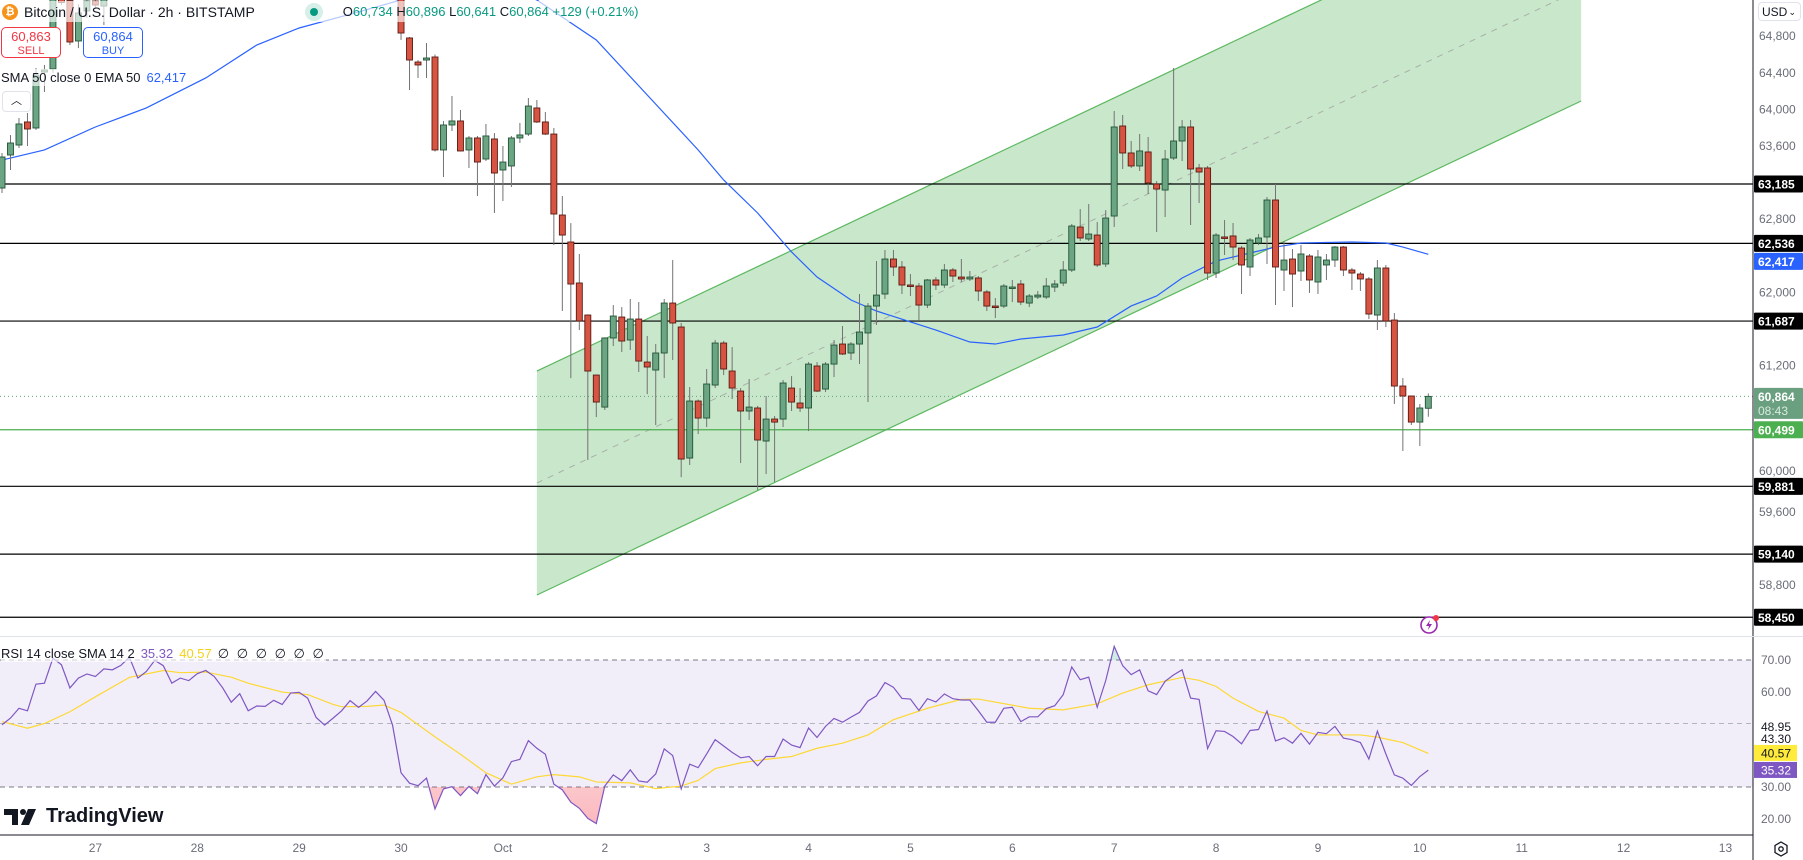 The width and height of the screenshot is (1803, 860). Describe the element at coordinates (83, 816) in the screenshot. I see `tradingview-logo: TradingView` at that location.